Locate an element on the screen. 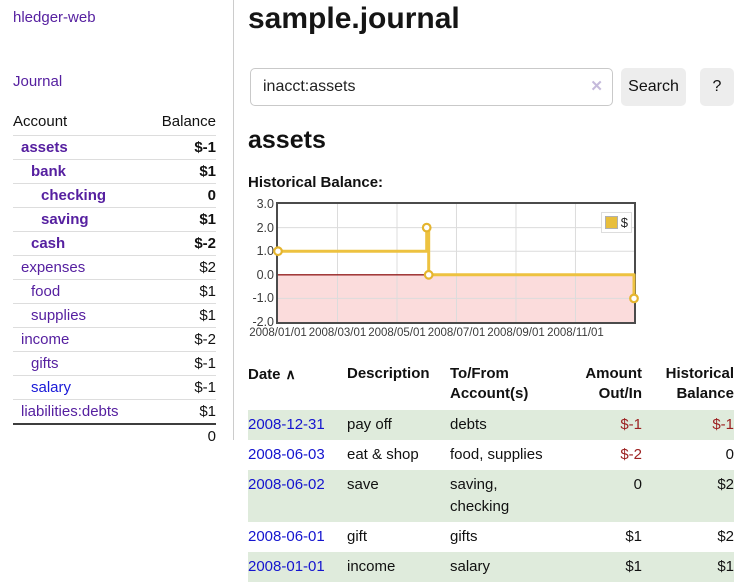 The image size is (742, 582). x-axis-tick-label: 2008/01/01 is located at coordinates (278, 333).